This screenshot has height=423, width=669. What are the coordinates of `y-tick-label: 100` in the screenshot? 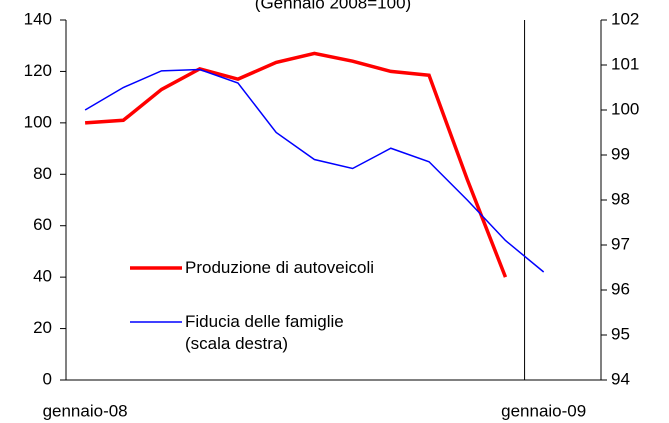 It's located at (38, 121).